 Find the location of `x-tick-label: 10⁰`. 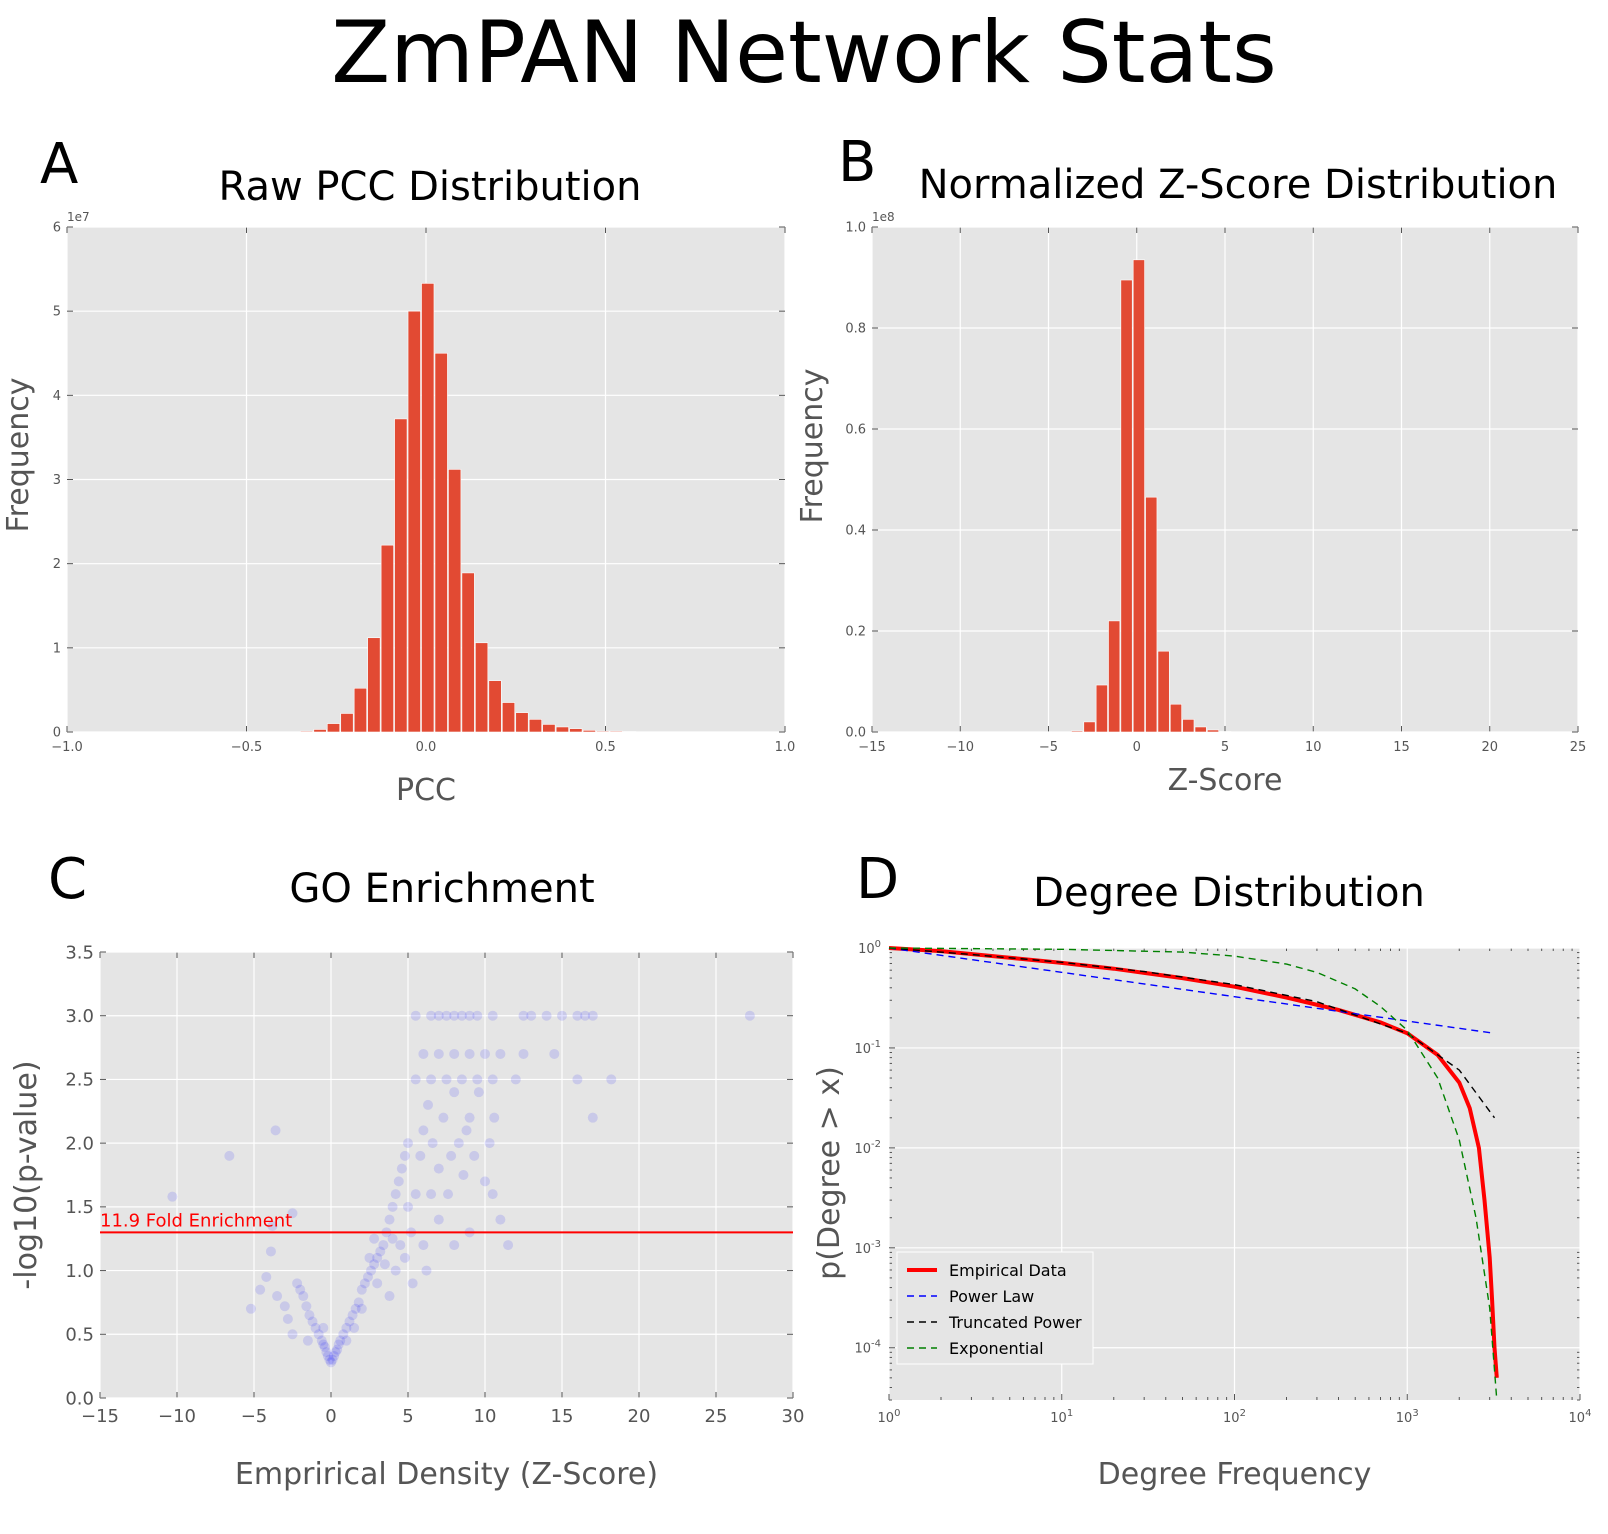

x-tick-label: 10⁰ is located at coordinates (889, 1417).